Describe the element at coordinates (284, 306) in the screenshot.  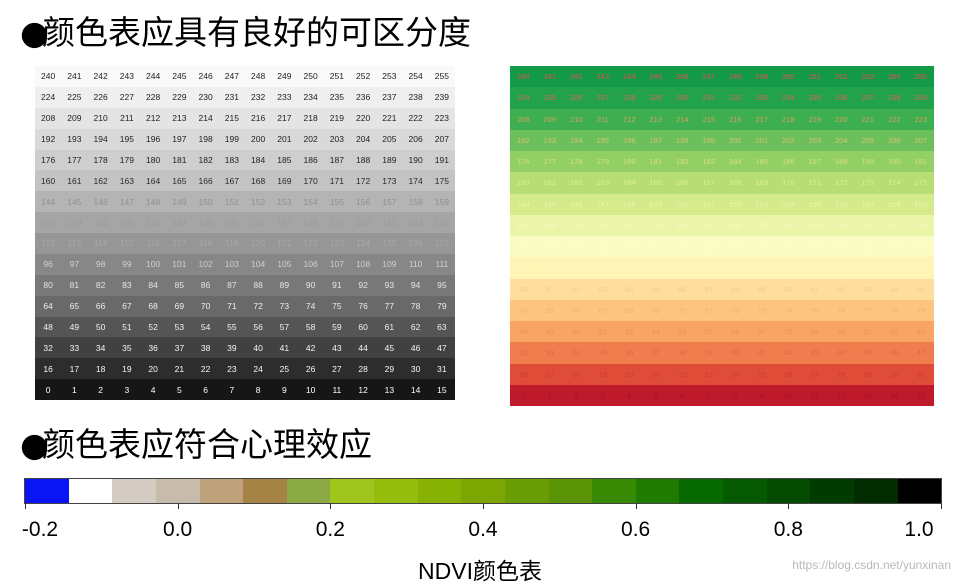
I see `grid-cell: 73` at that location.